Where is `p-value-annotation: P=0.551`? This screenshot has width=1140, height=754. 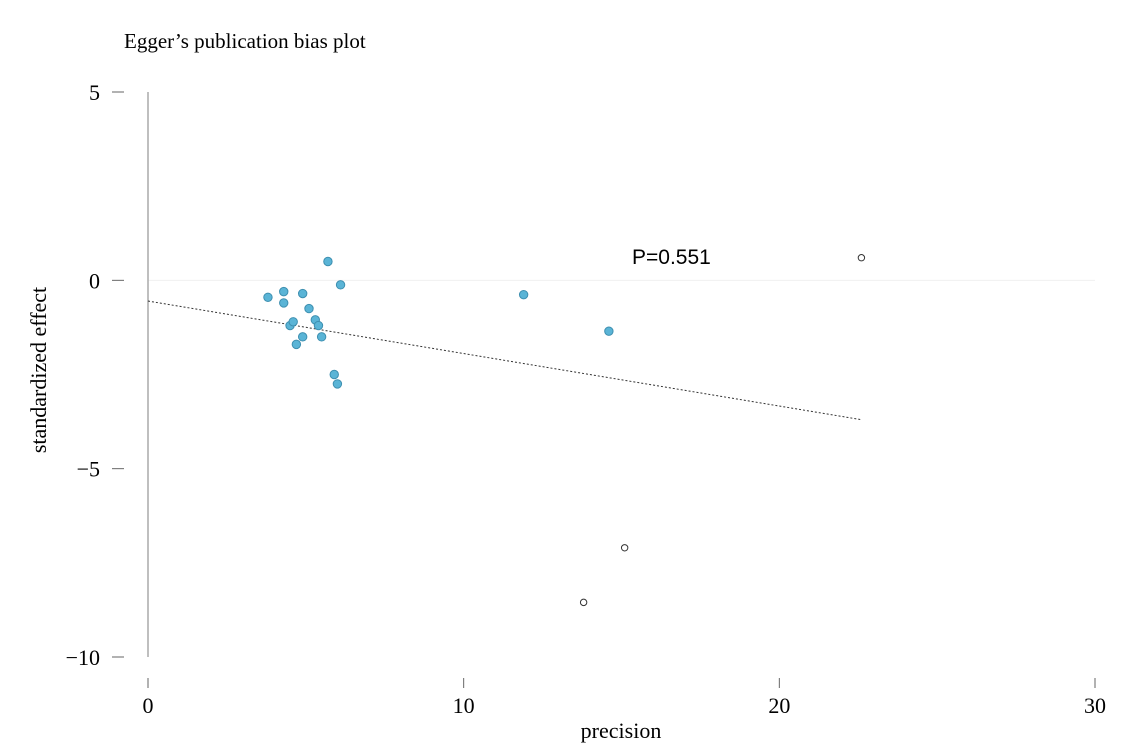 p-value-annotation: P=0.551 is located at coordinates (671, 257).